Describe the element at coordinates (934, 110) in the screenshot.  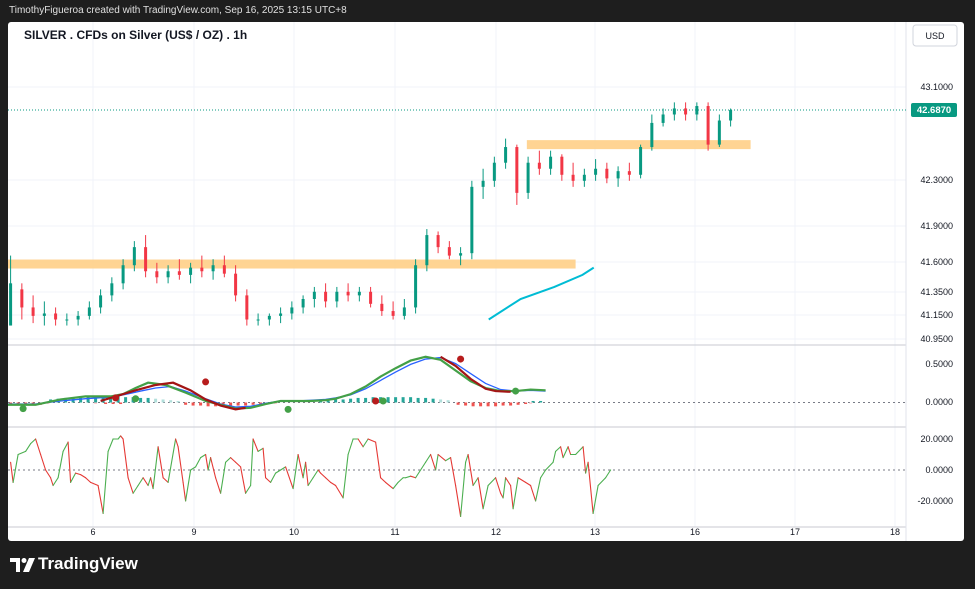
I see `last-price-label: 42.6870` at that location.